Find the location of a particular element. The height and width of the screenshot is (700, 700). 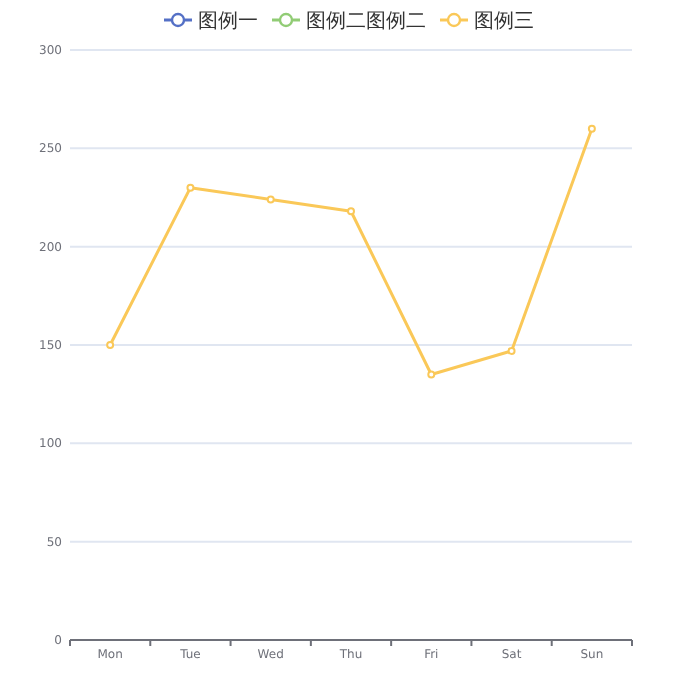

legend-label: 图例一 is located at coordinates (228, 22).